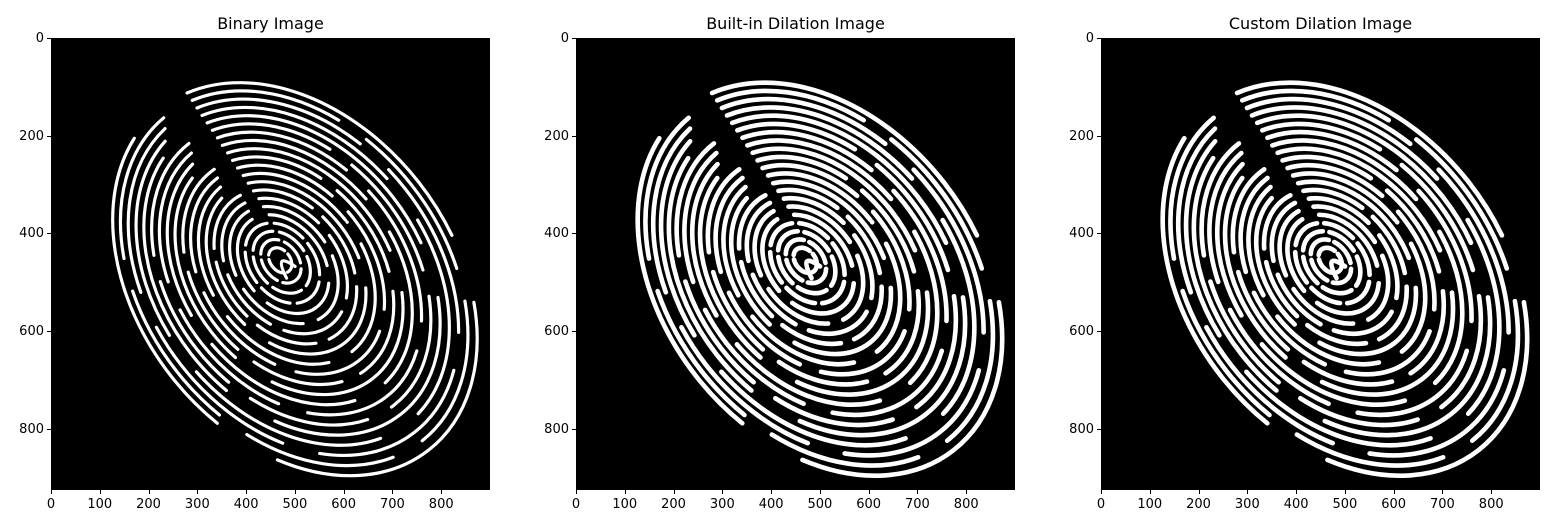  Describe the element at coordinates (31, 429) in the screenshot. I see `y-tick-label: 800` at that location.